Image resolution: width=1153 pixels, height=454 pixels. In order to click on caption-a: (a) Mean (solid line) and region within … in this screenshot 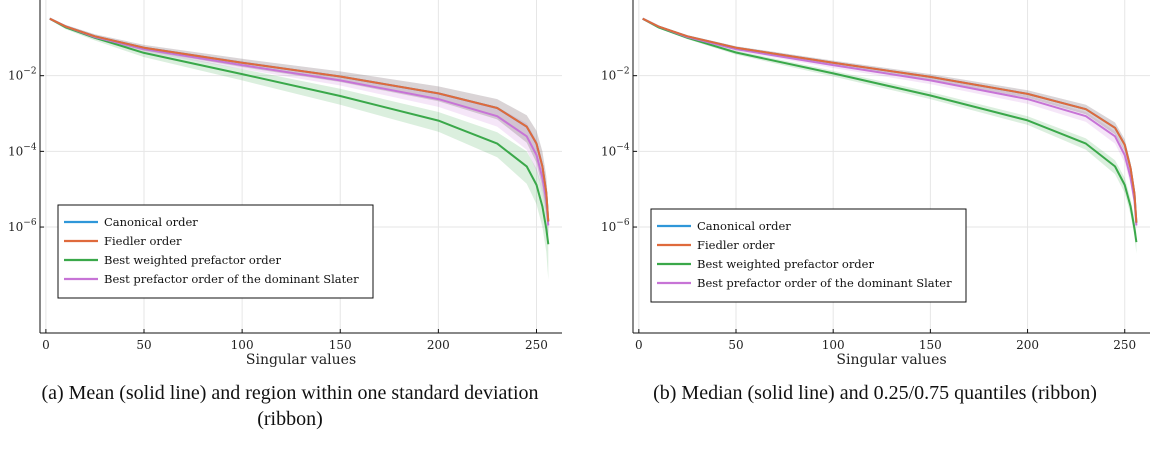, I will do `click(290, 406)`.